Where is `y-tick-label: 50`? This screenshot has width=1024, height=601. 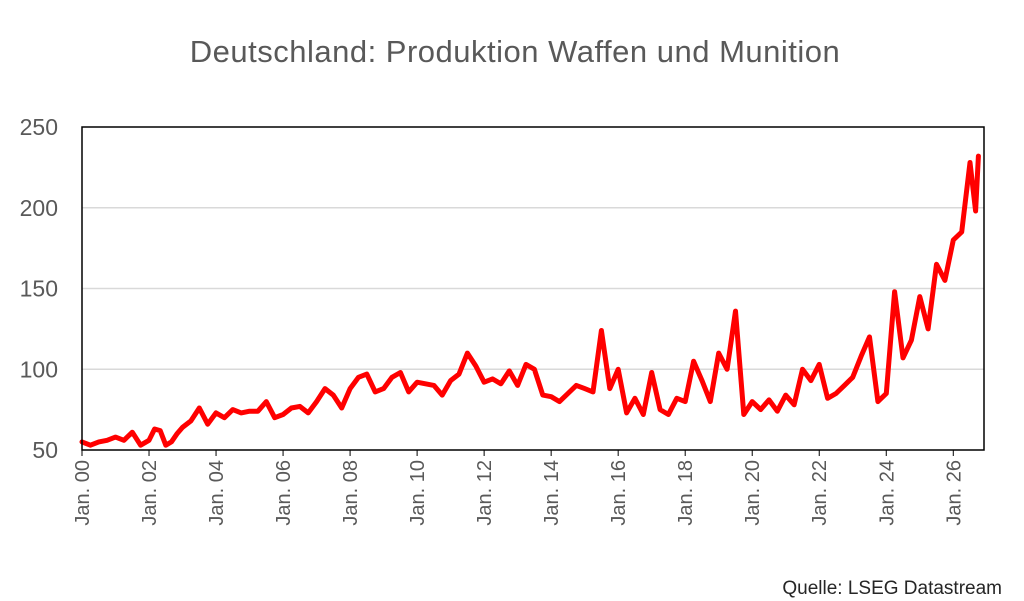 y-tick-label: 50 is located at coordinates (45, 450).